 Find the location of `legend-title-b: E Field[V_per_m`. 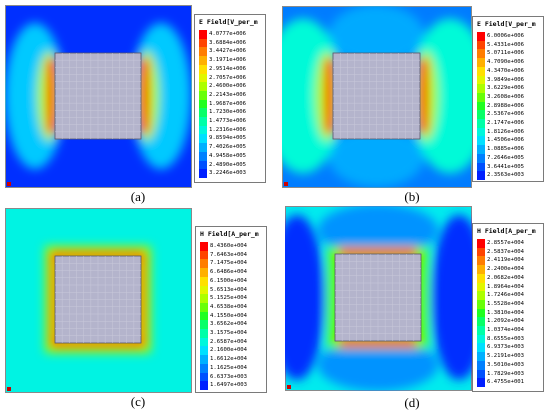

legend-title-b: E Field[V_per_m is located at coordinates (506, 24).